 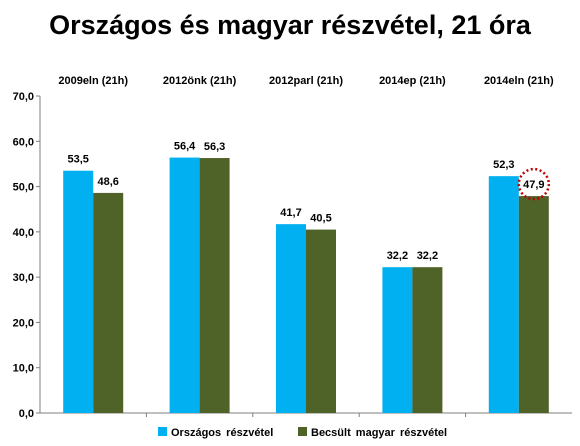 I want to click on legend-label: Országos részvétel, so click(x=222, y=433).